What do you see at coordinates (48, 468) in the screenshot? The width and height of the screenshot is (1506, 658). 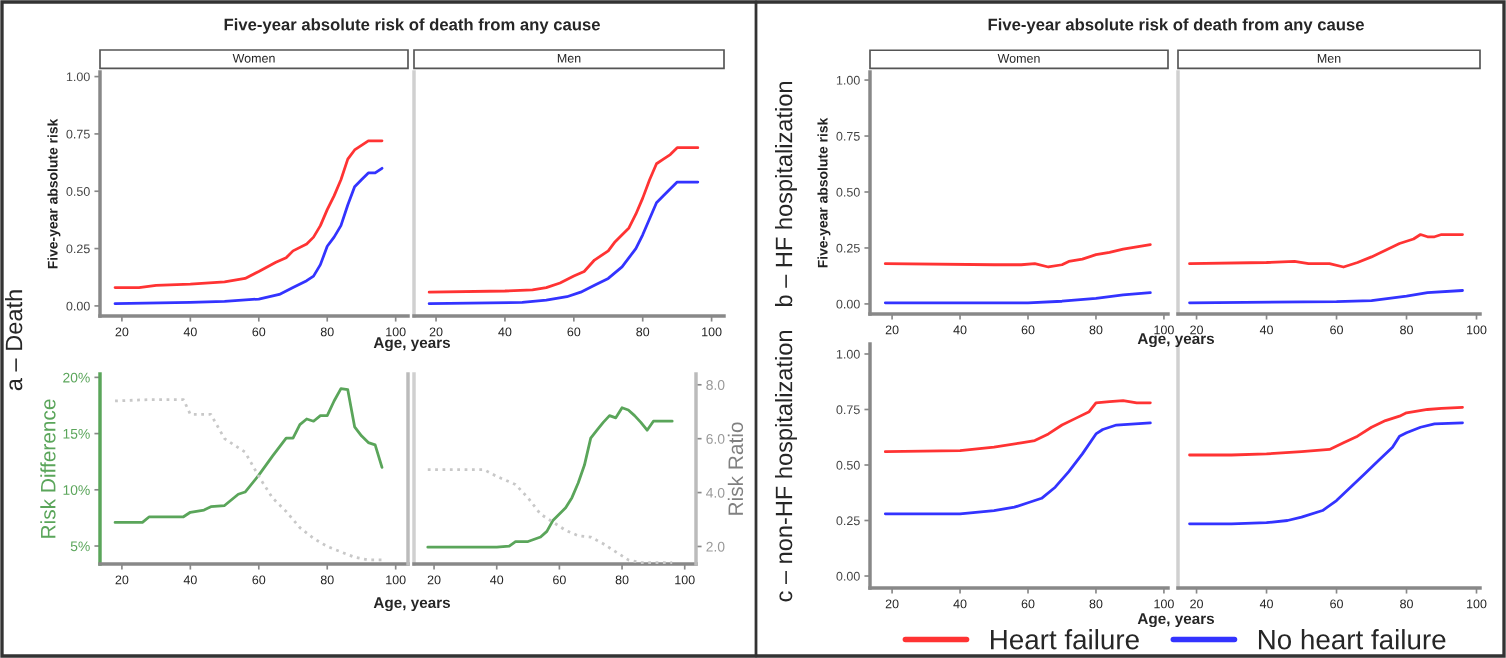 I see `y-axis-title: Risk Difference` at bounding box center [48, 468].